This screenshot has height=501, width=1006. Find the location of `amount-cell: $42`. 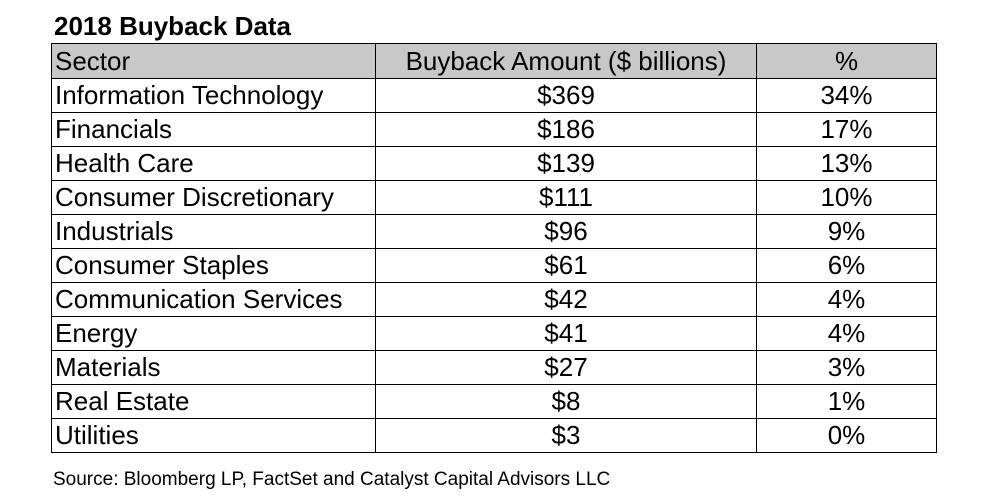

amount-cell: $42 is located at coordinates (566, 299).